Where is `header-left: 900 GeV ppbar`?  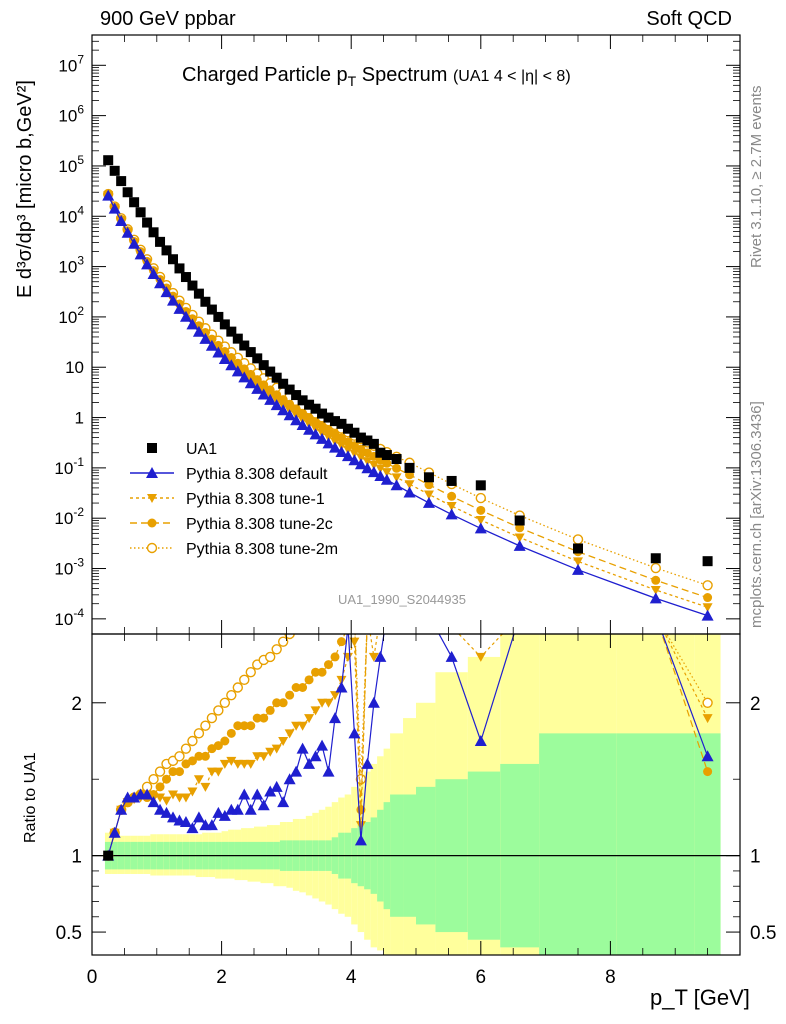
header-left: 900 GeV ppbar is located at coordinates (168, 19).